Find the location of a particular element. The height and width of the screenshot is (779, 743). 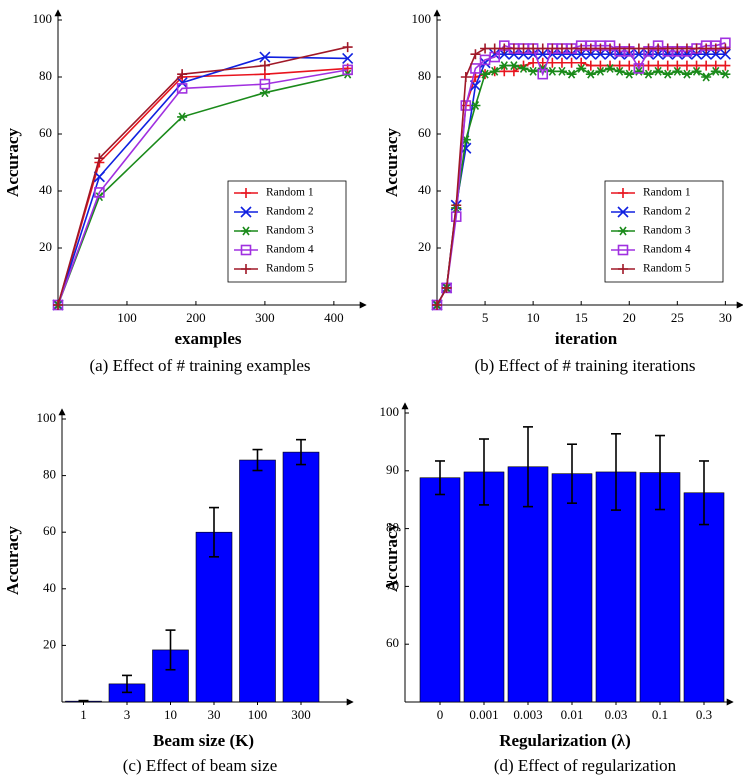

y-tick-label: 20 is located at coordinates (424, 246).